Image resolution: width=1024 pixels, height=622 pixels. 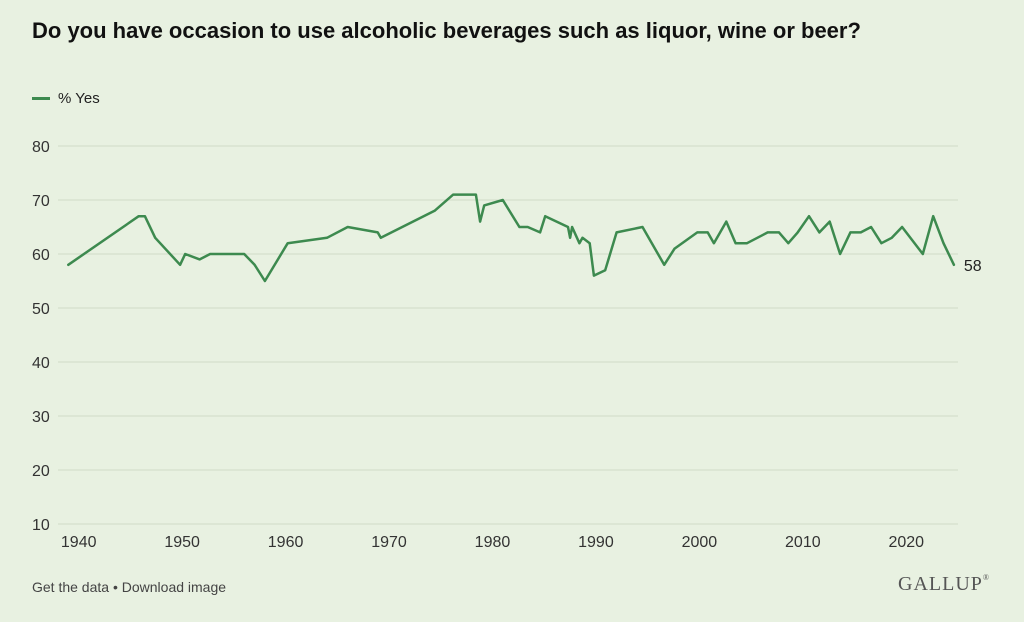 I want to click on x-tick-label-1990: 1990, so click(x=596, y=542).